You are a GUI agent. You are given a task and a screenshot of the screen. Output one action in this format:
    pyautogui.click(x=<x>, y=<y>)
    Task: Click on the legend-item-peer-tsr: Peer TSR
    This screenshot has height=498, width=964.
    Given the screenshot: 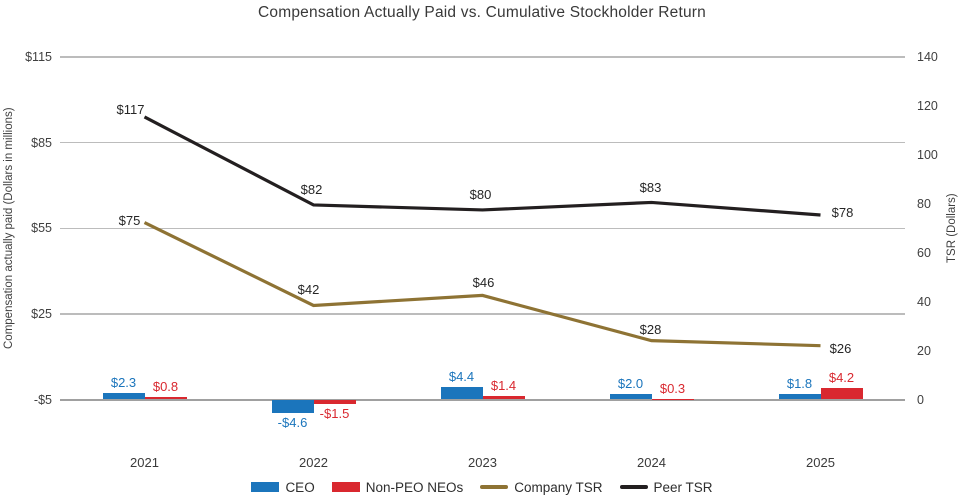 What is the action you would take?
    pyautogui.click(x=666, y=487)
    